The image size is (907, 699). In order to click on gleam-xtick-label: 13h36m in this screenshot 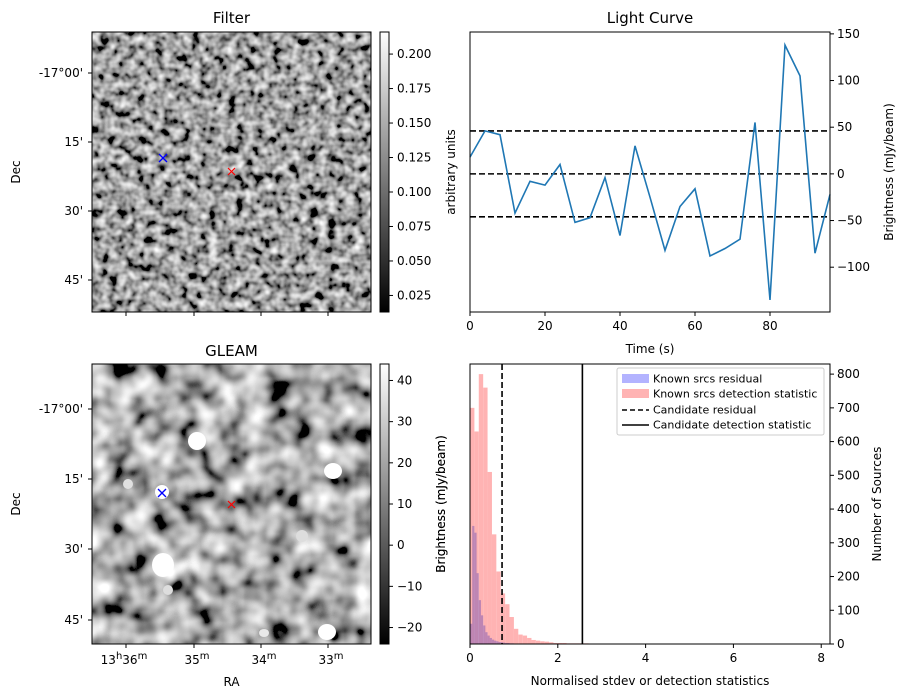, I will do `click(124, 659)`.